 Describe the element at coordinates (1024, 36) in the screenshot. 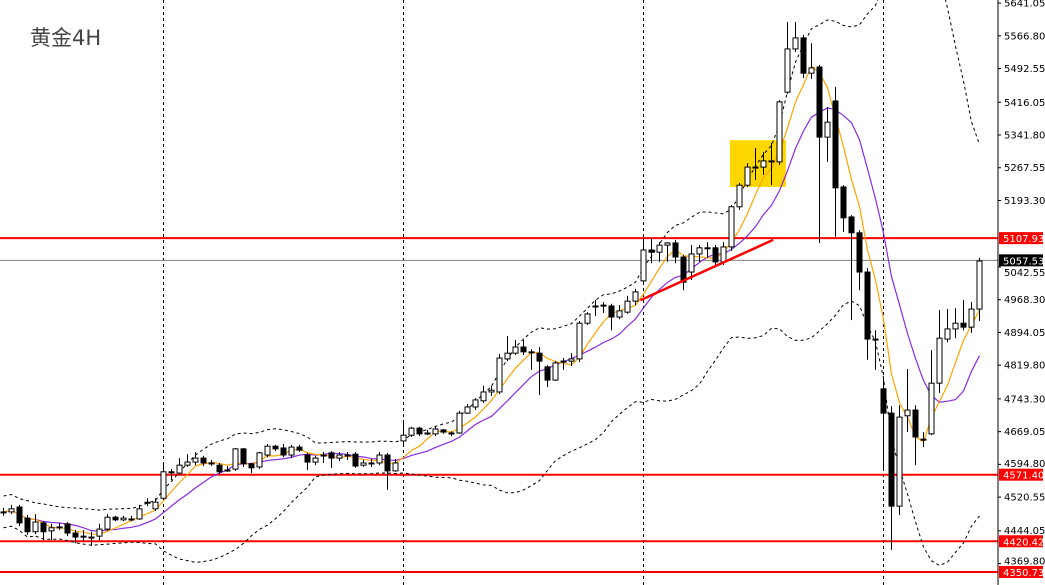

I see `y-tick-label: 5566.80` at that location.